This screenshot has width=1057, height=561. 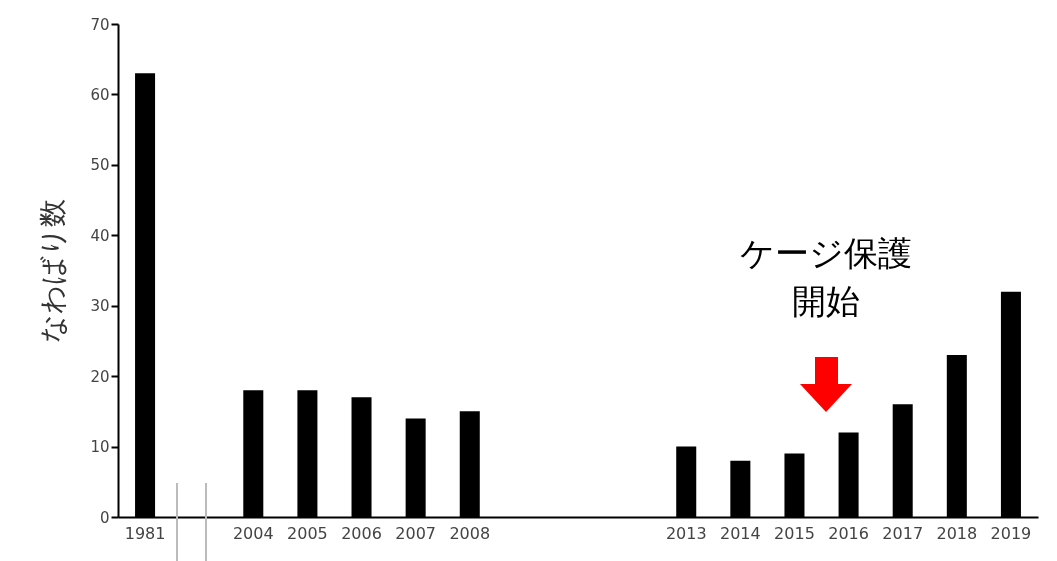 I want to click on annotation: 開始, so click(x=826, y=301).